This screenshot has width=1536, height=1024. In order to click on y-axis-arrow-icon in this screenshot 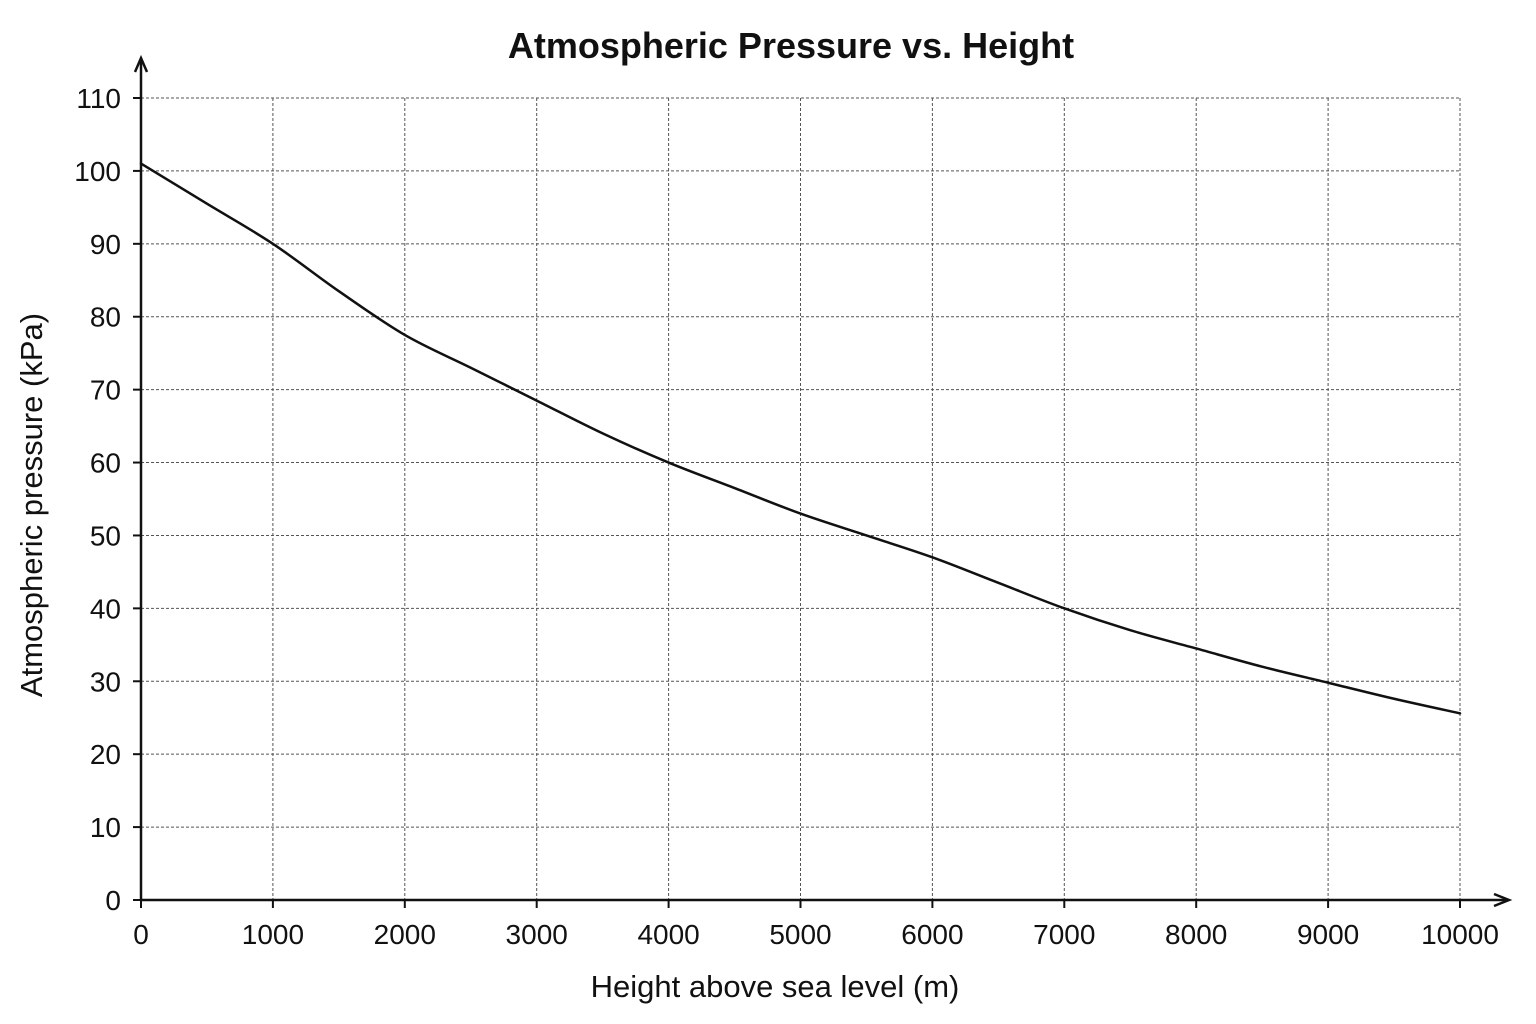, I will do `click(141, 63)`.